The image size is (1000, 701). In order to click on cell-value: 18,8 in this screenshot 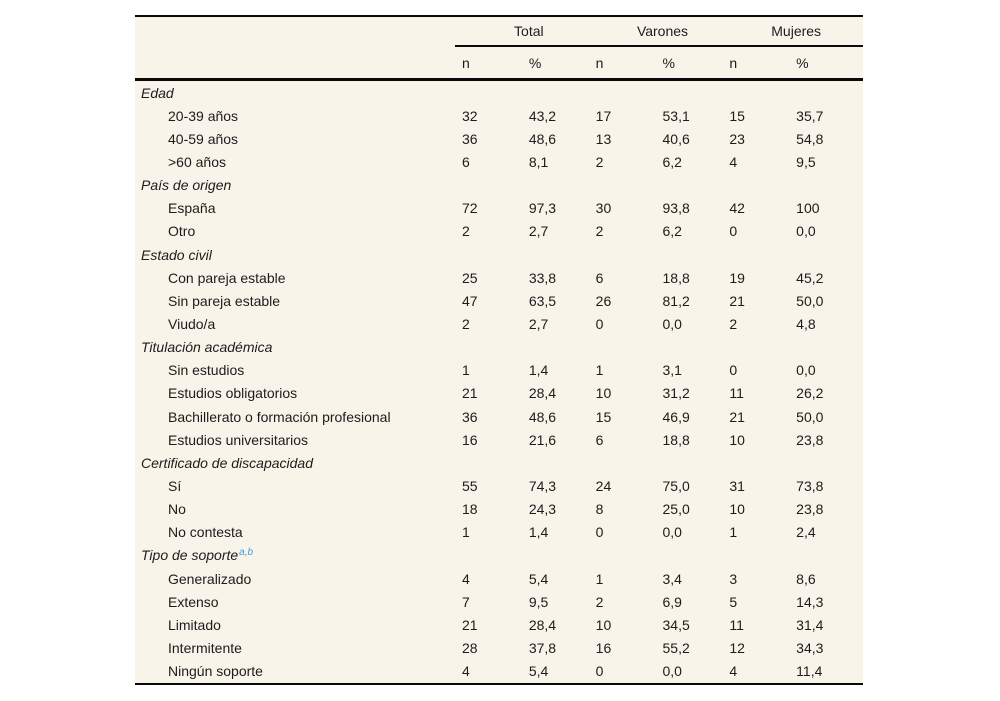, I will do `click(676, 439)`.